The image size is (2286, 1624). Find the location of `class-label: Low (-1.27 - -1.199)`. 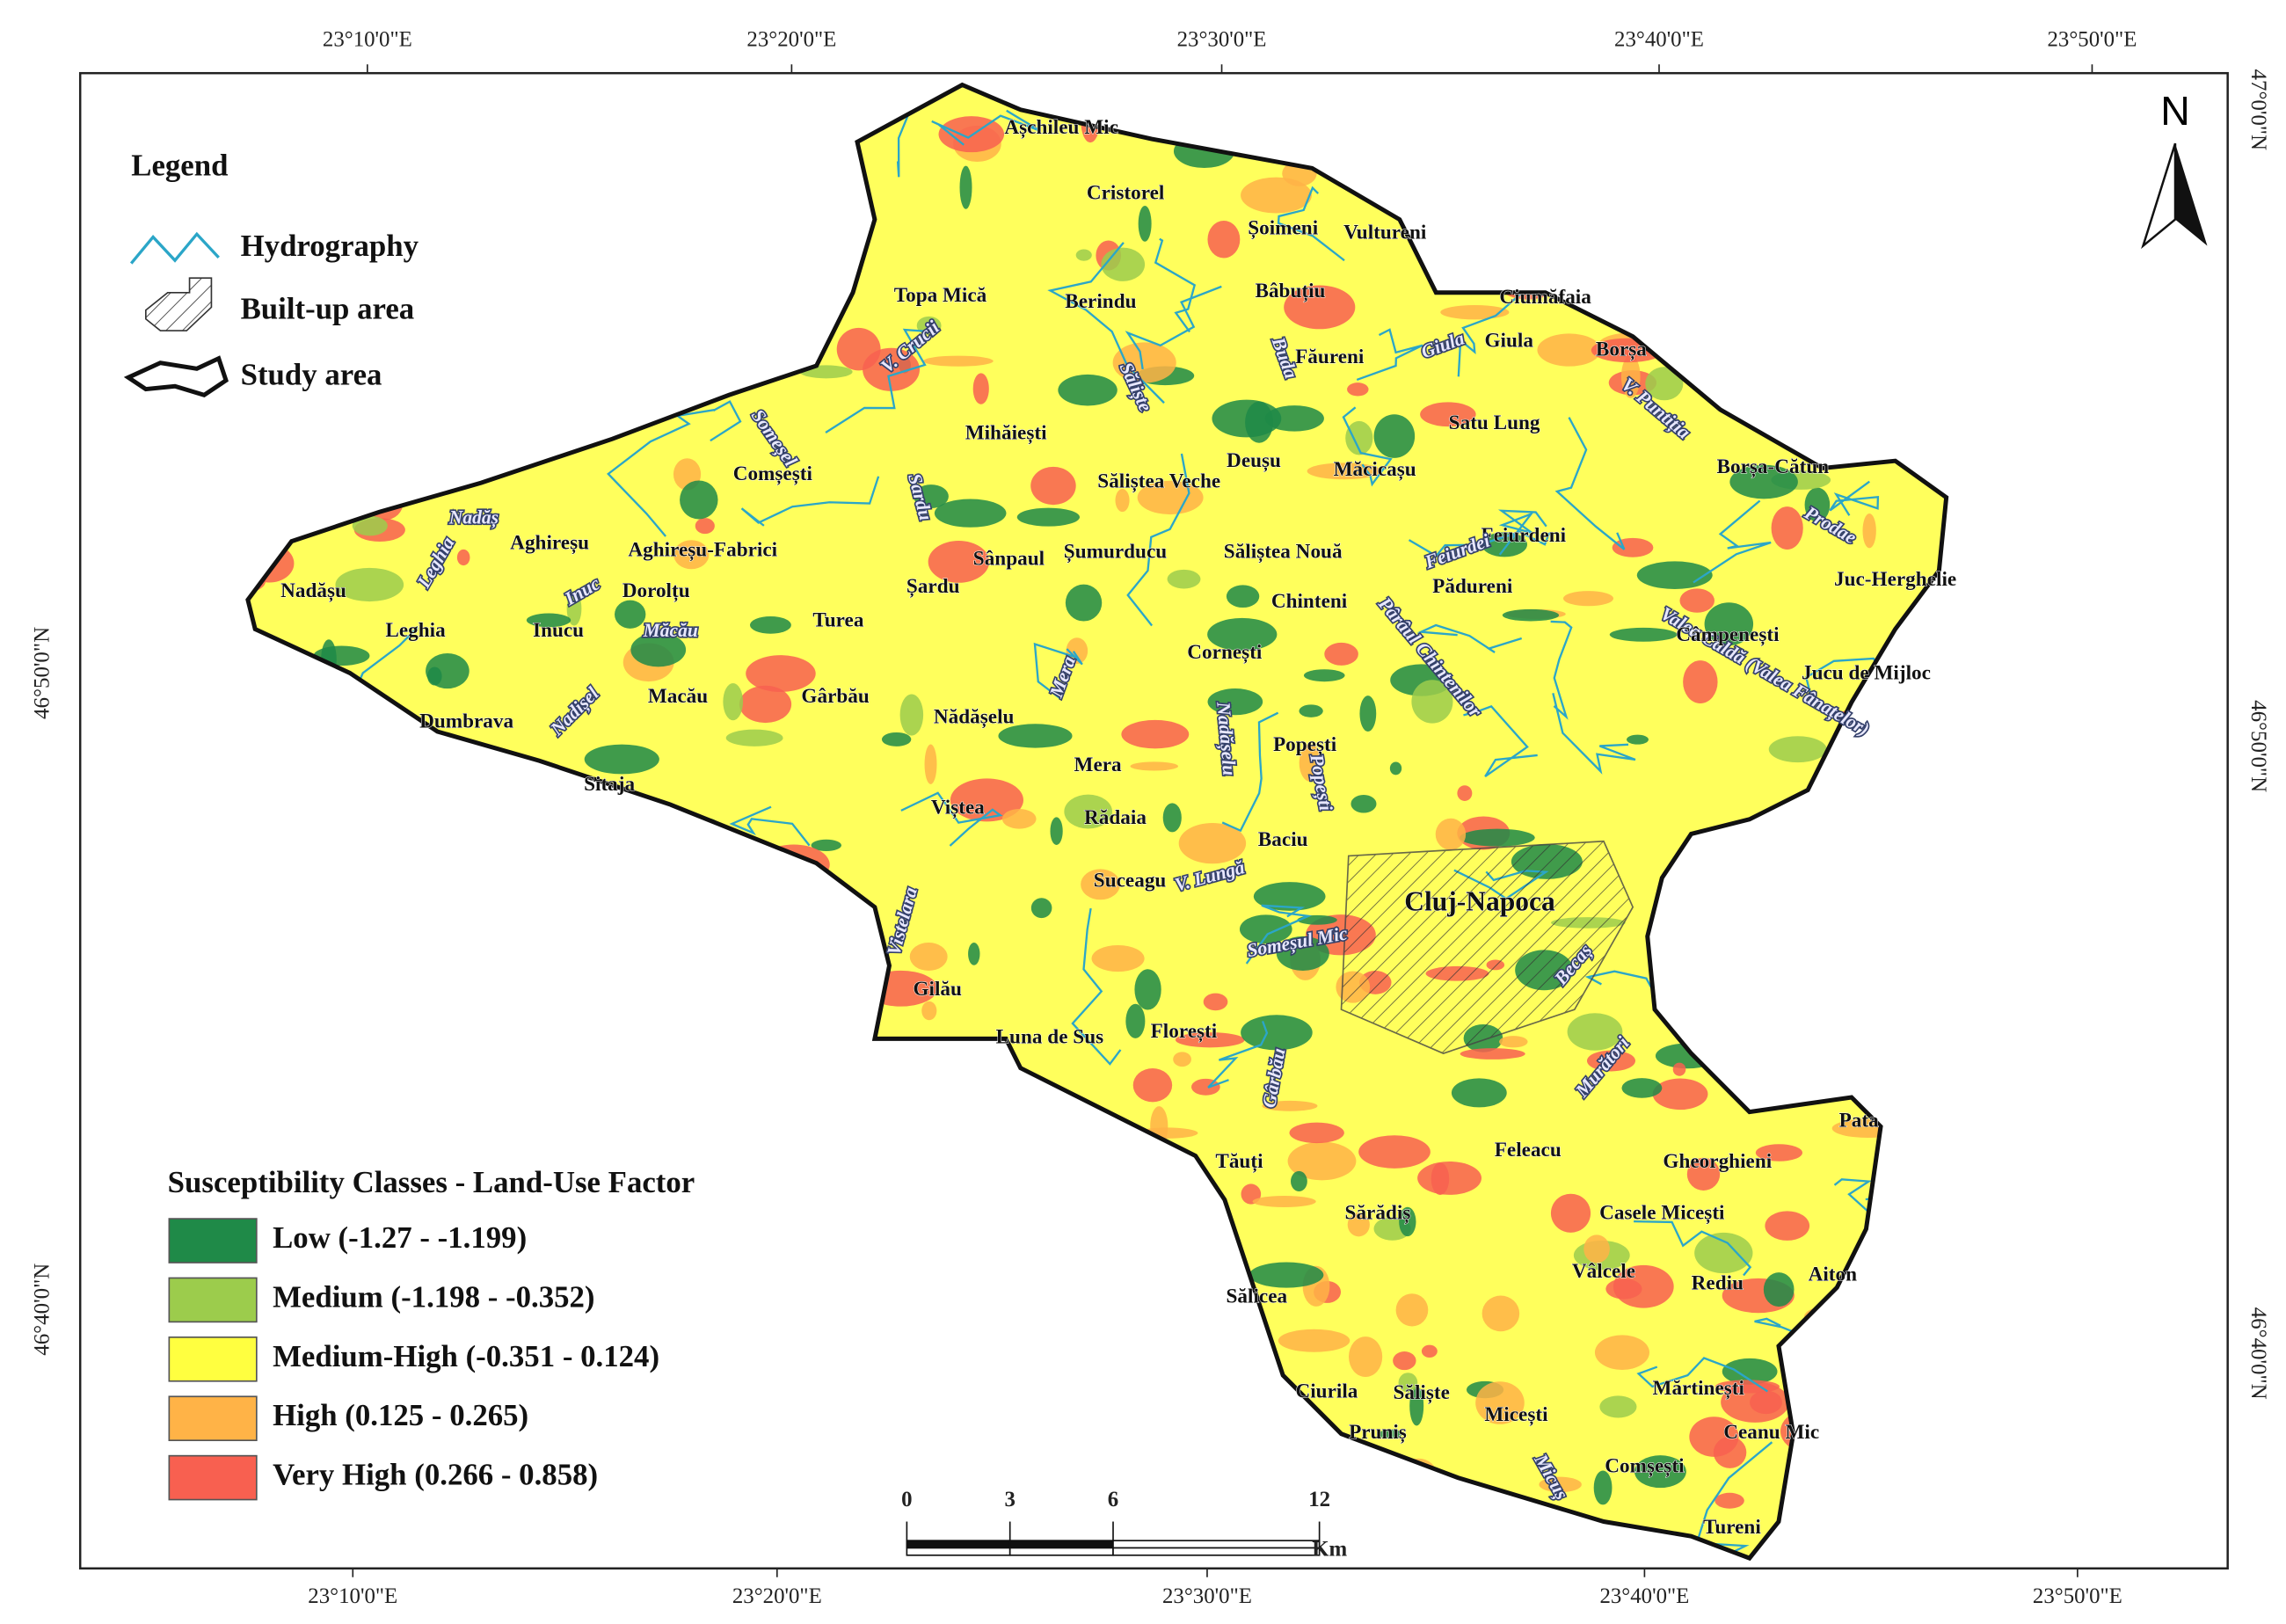

class-label: Low (-1.27 - -1.199) is located at coordinates (400, 1238).